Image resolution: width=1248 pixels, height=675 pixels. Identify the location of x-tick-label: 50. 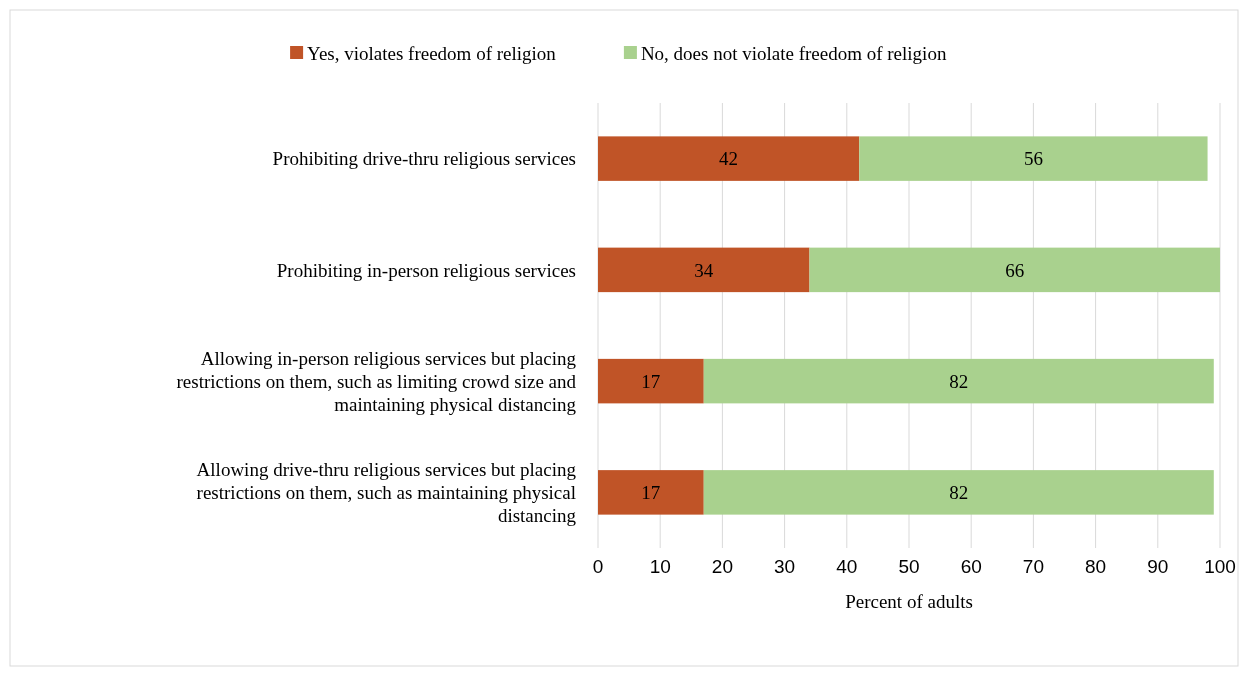
(909, 566).